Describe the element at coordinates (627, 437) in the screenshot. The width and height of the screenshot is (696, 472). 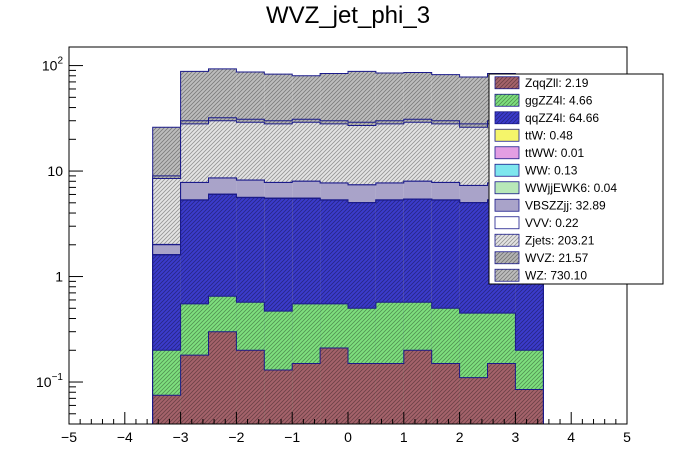
I see `x-tick-label: 5` at that location.